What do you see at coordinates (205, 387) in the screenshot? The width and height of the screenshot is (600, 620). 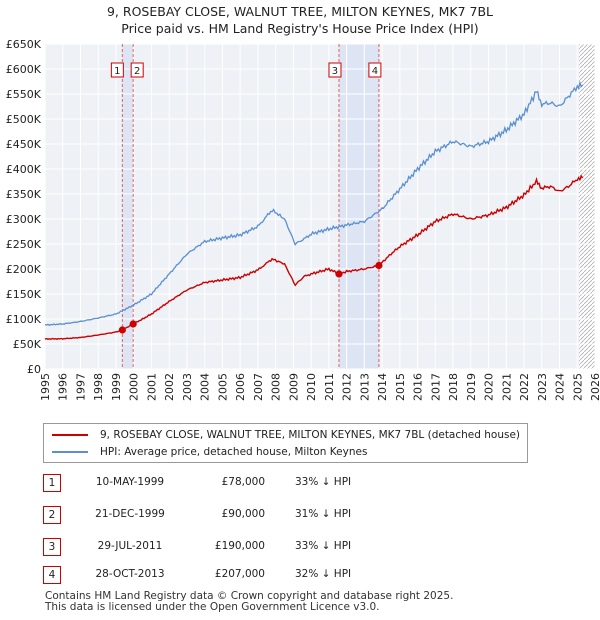 I see `x-tick-label: 2004` at bounding box center [205, 387].